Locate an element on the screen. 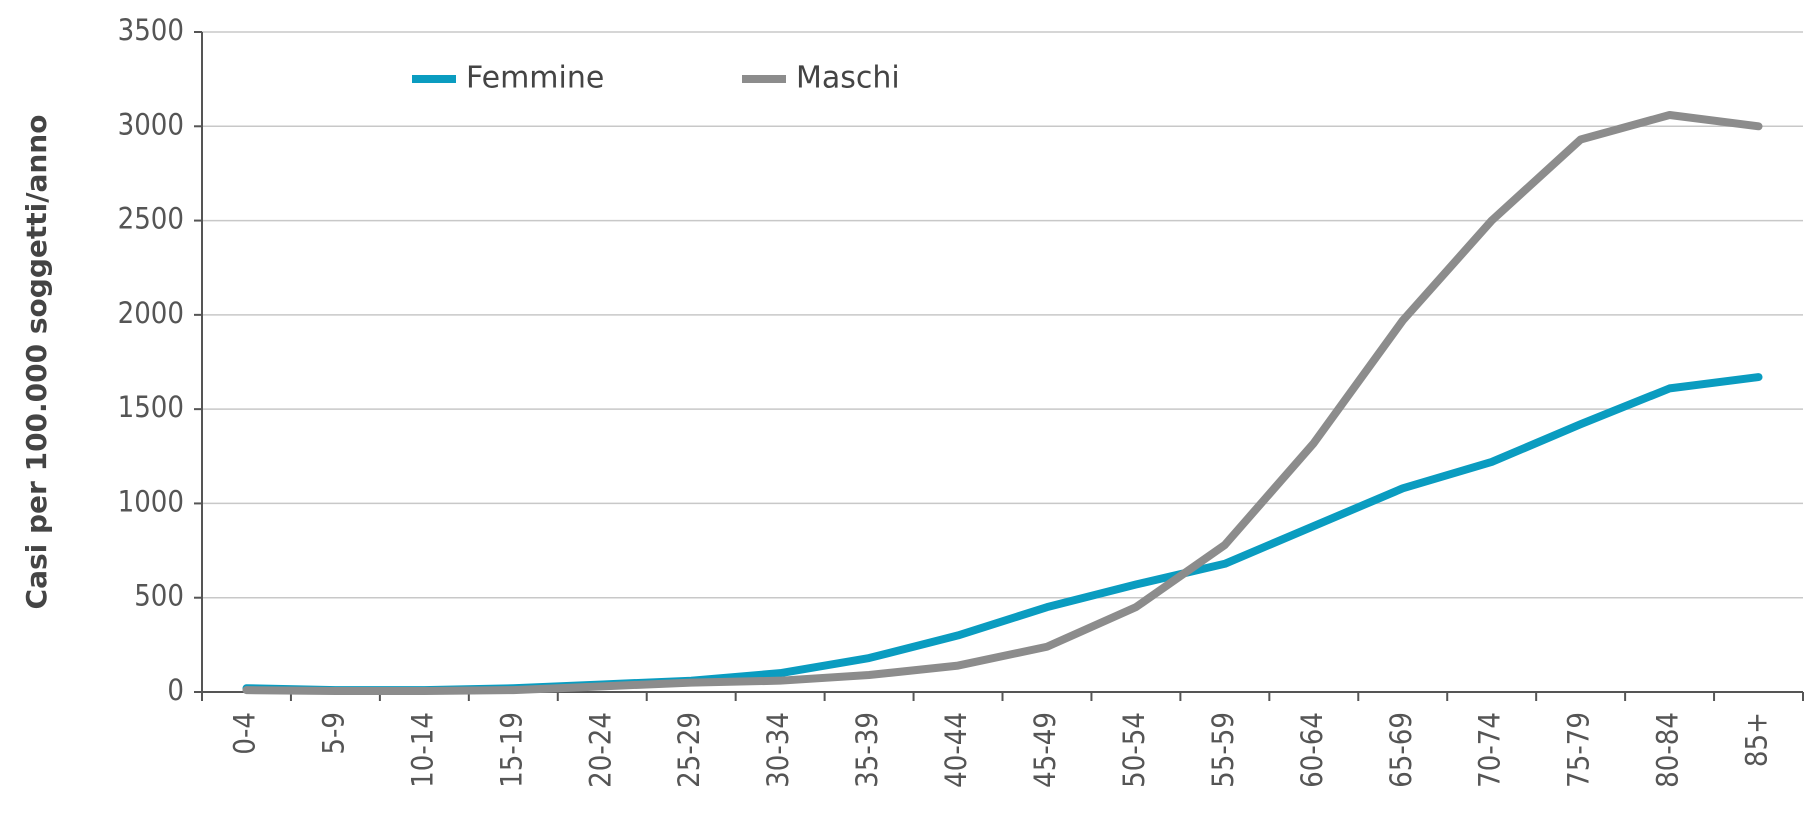 The image size is (1806, 826). x-tick-label: 35-39 is located at coordinates (867, 750).